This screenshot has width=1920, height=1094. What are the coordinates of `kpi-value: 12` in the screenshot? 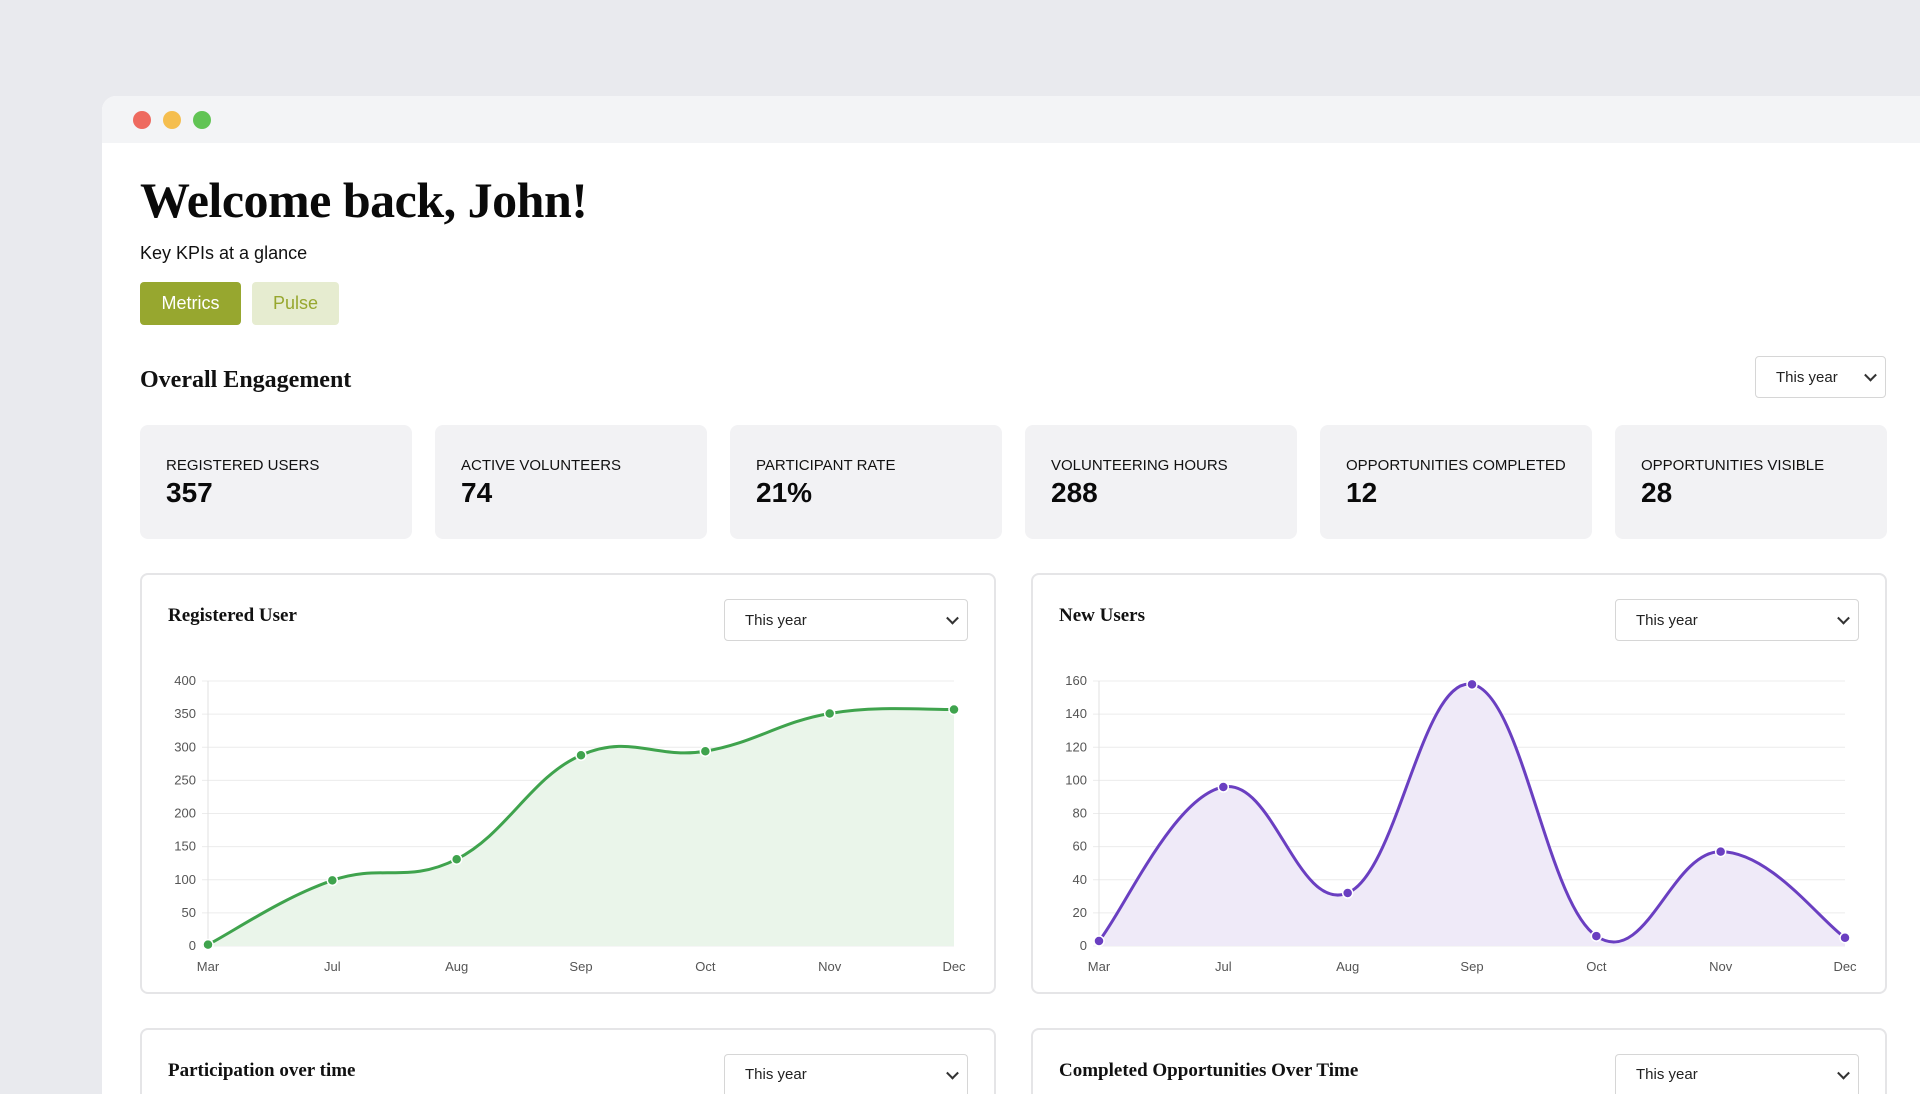 It's located at (1362, 492).